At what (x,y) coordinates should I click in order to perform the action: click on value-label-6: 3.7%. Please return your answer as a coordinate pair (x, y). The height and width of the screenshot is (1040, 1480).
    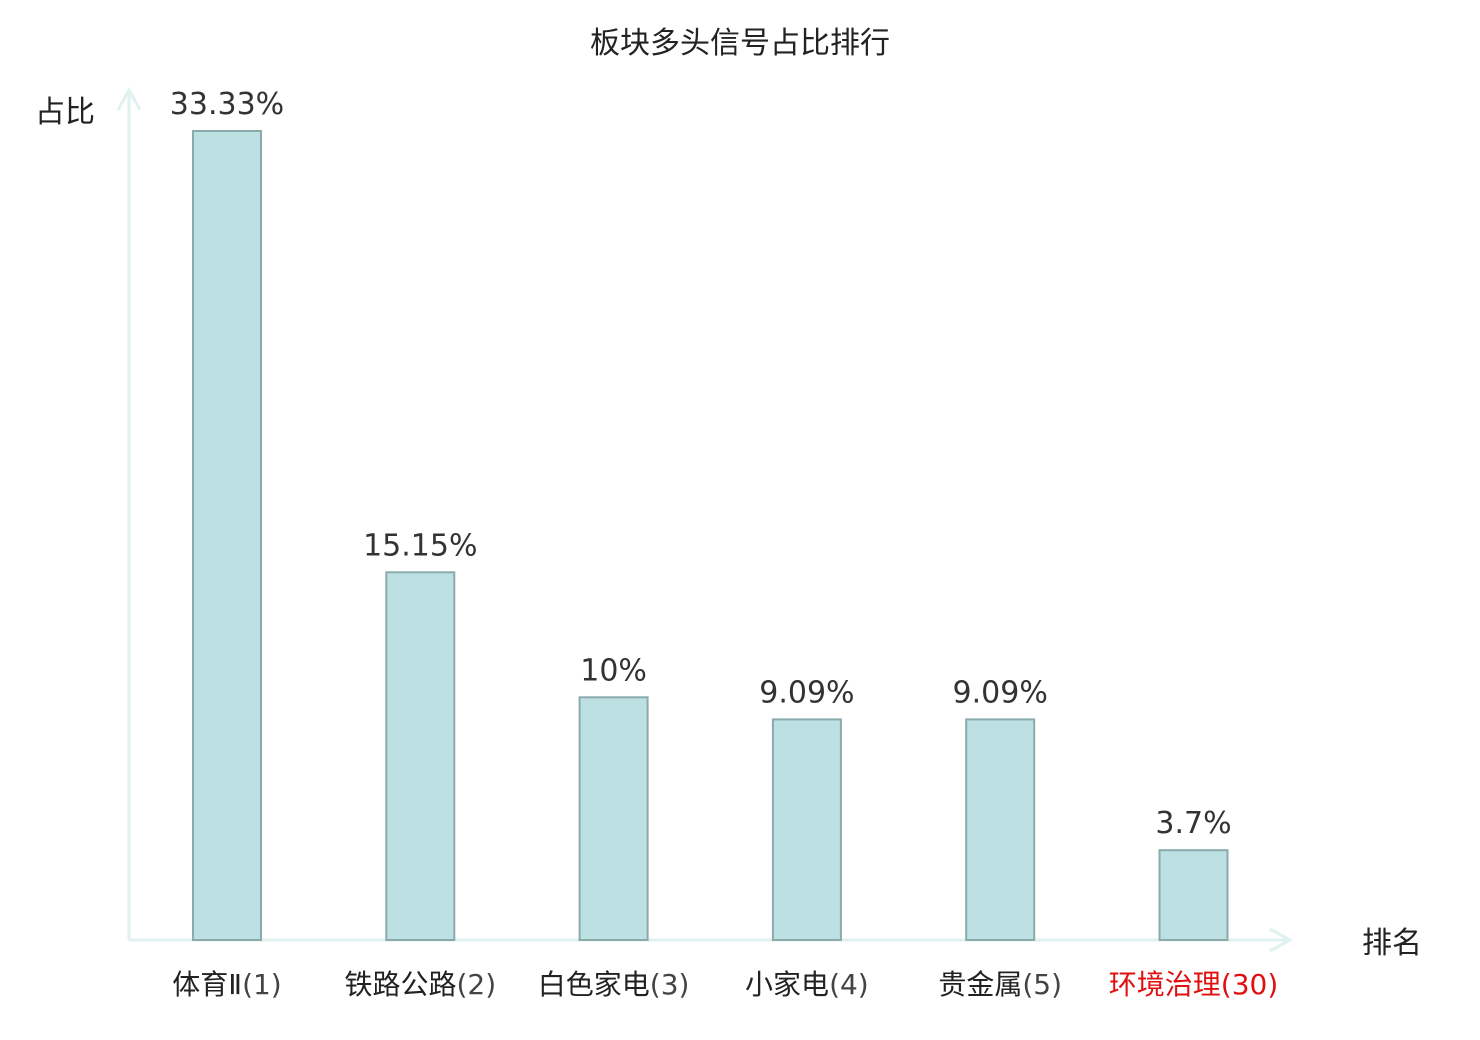
    Looking at the image, I should click on (1193, 823).